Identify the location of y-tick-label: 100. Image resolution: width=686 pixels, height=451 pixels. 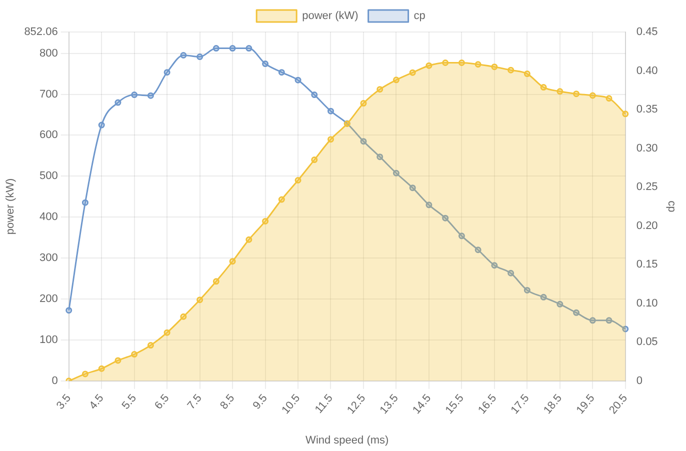
(48, 340).